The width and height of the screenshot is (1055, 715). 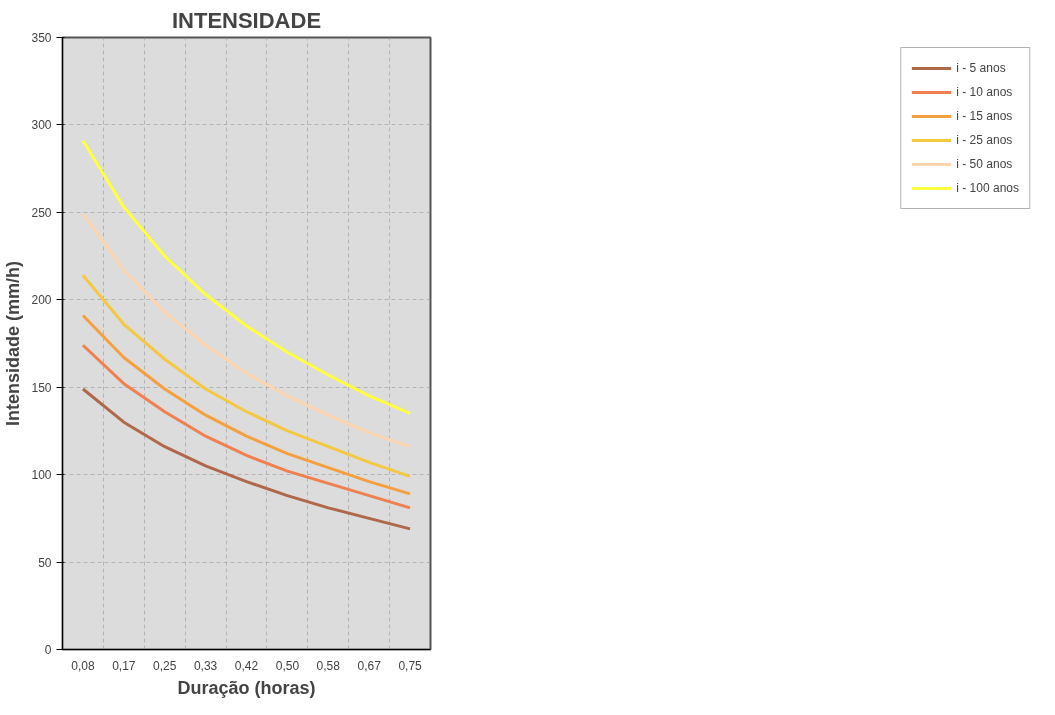 I want to click on y-tick-label: 250, so click(x=41, y=212).